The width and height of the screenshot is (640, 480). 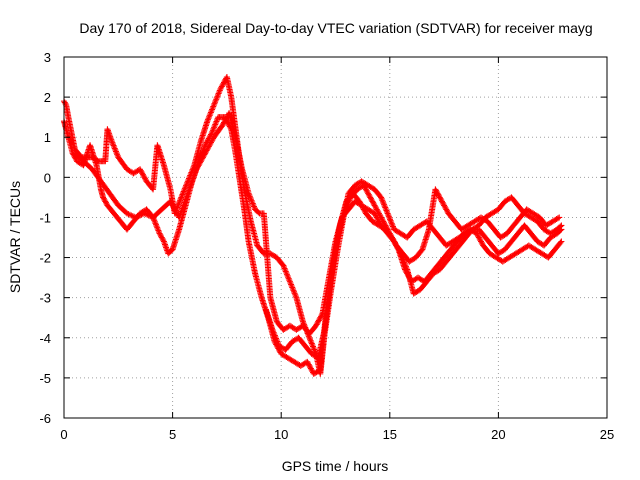 What do you see at coordinates (45, 418) in the screenshot?
I see `y-tick-label: -6` at bounding box center [45, 418].